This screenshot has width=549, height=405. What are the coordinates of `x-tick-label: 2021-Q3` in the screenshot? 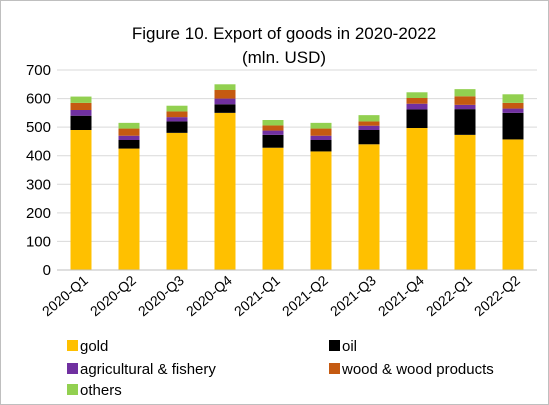 It's located at (353, 295).